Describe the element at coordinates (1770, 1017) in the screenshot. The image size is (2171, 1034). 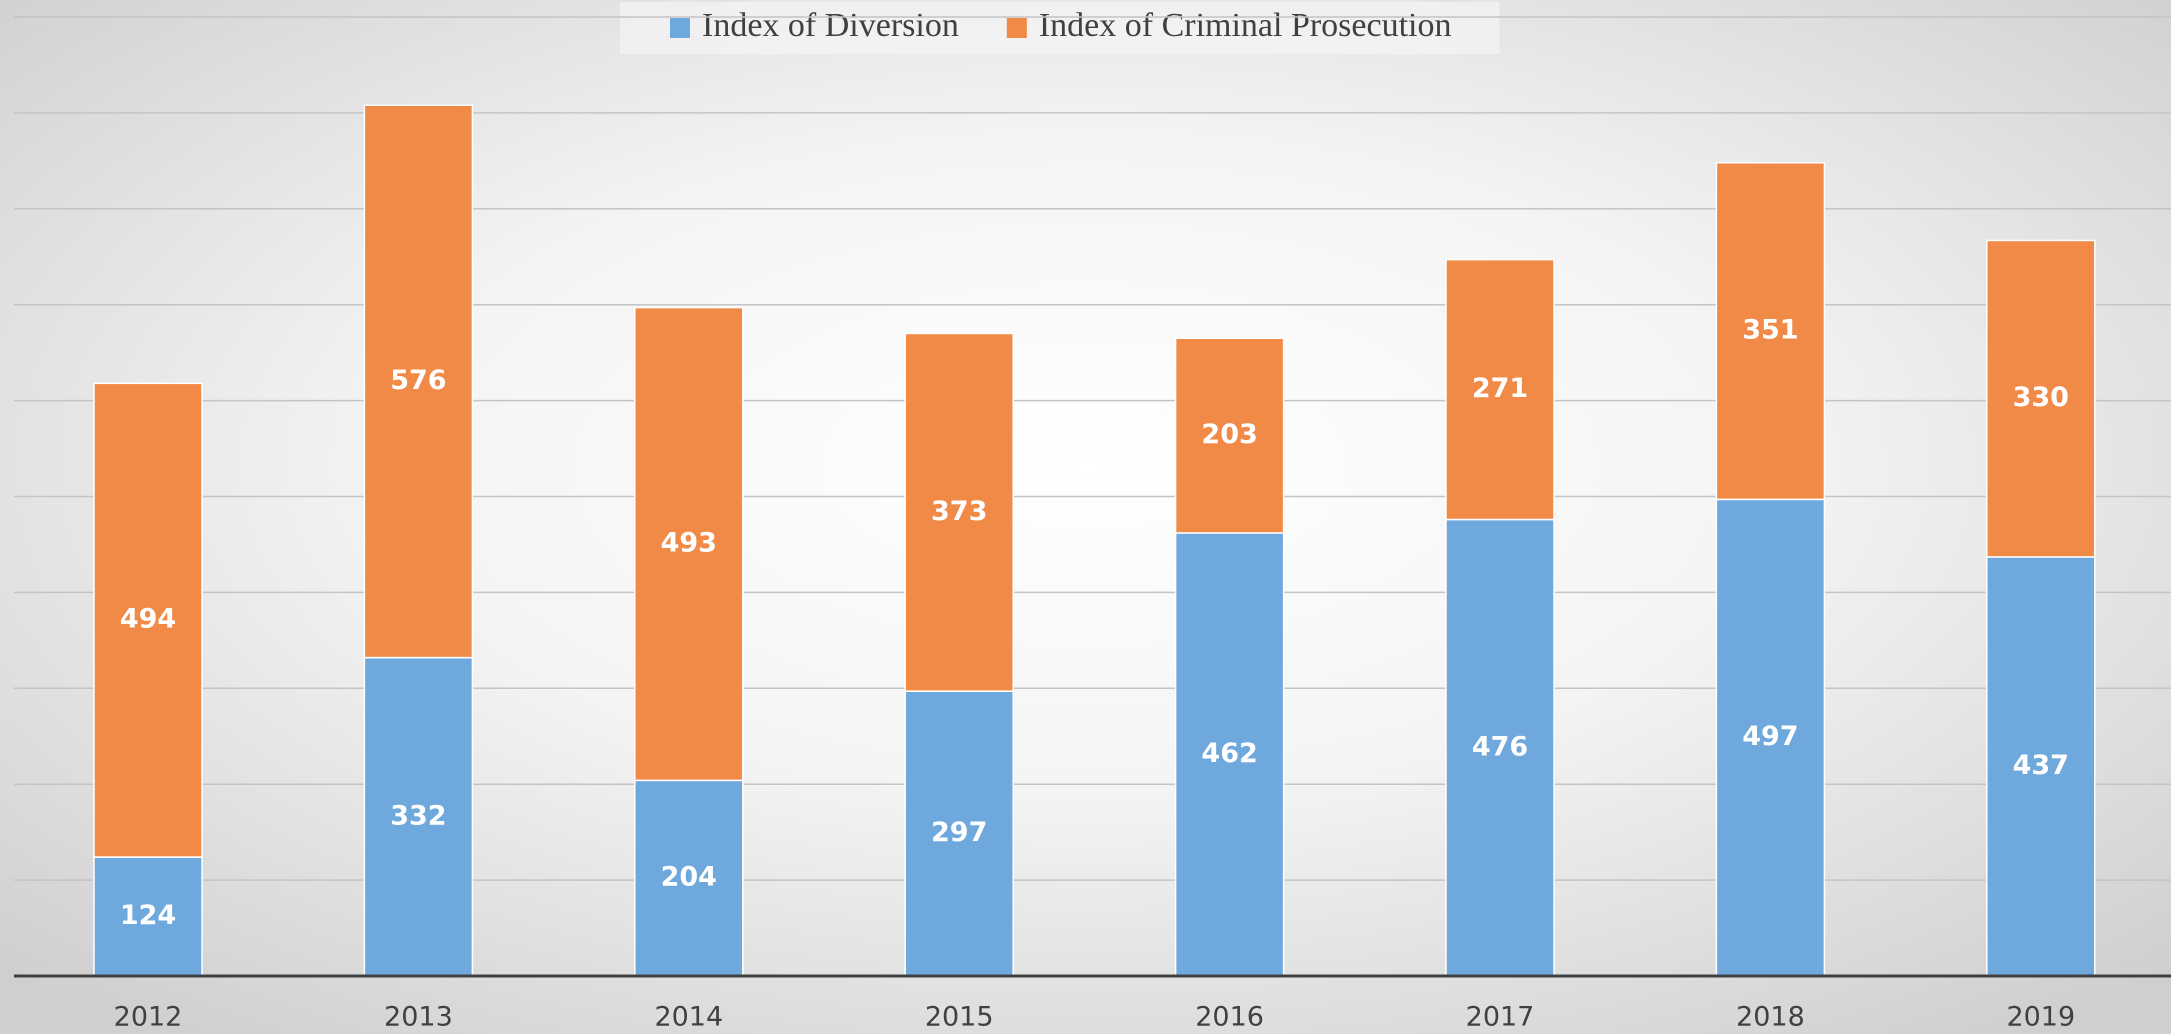
I see `x-tick-label: 2018` at that location.